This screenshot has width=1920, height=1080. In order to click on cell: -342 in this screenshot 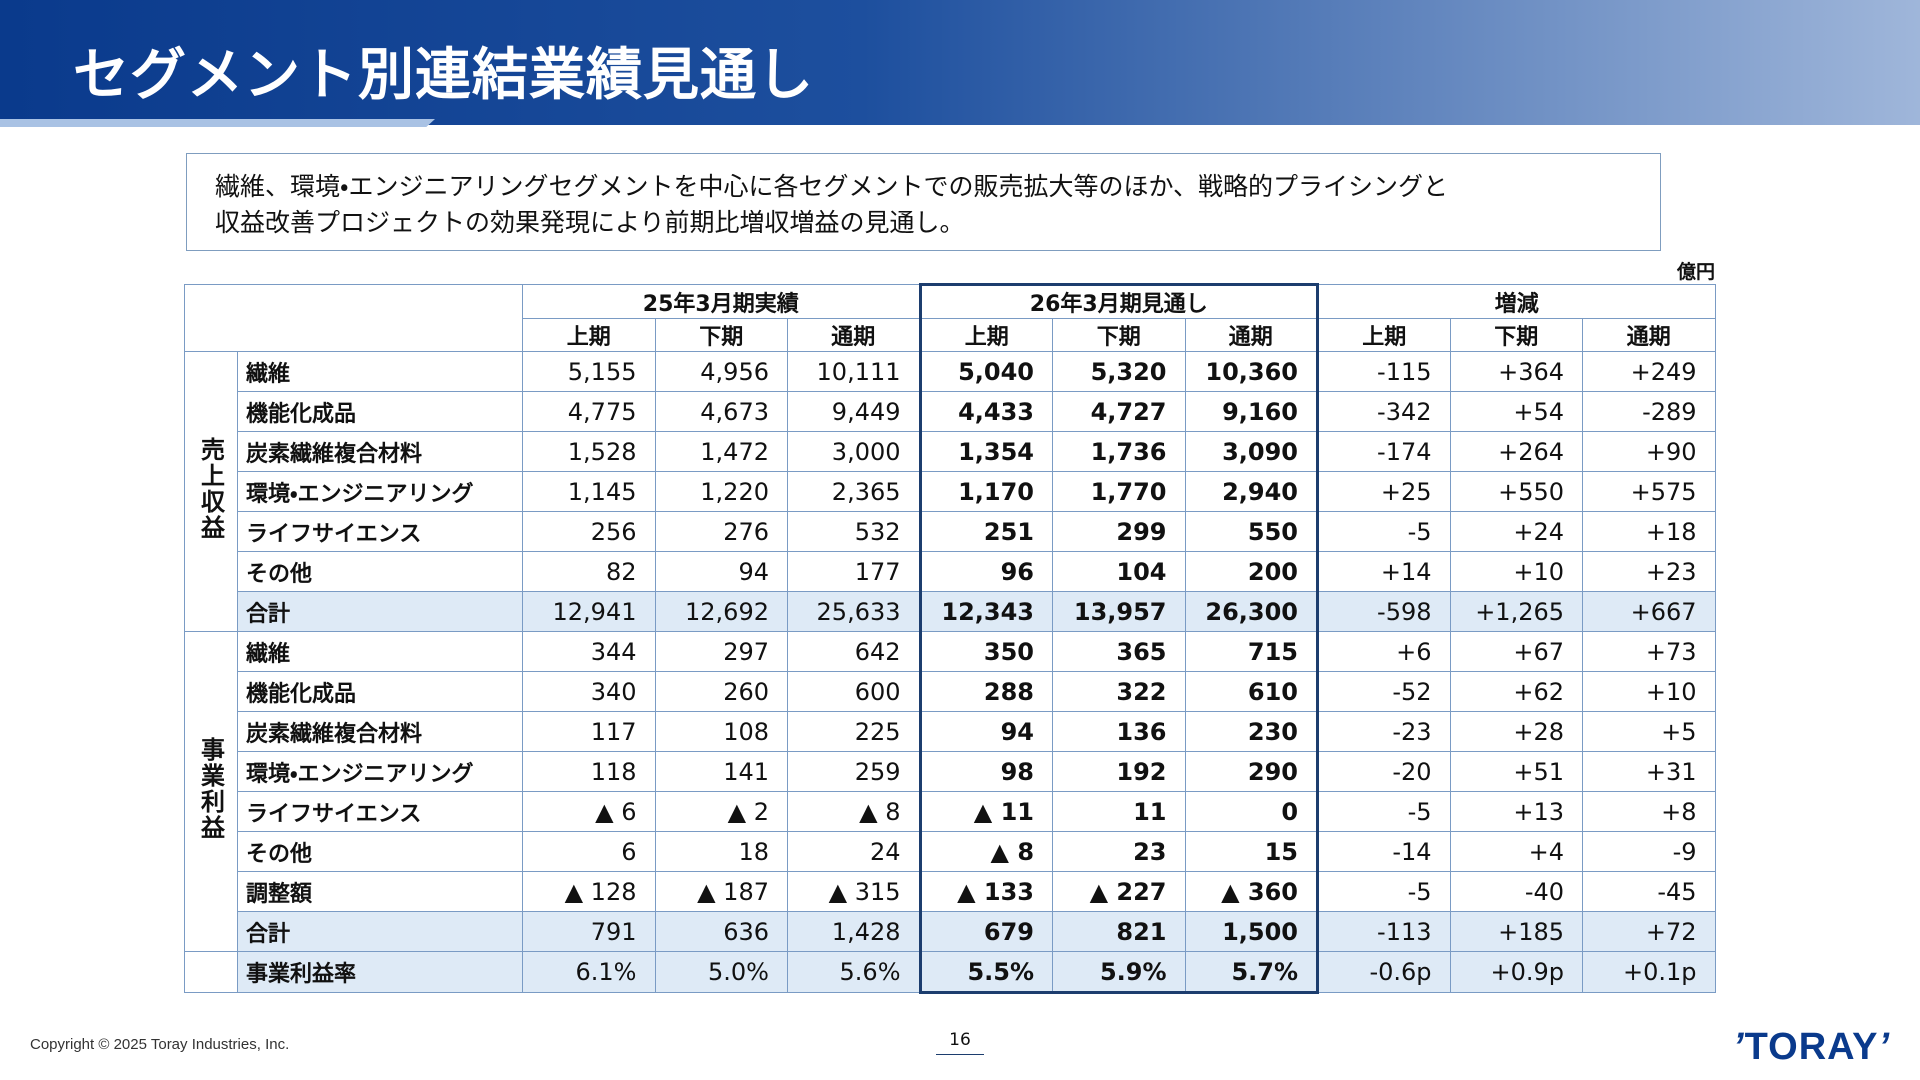, I will do `click(1384, 411)`.